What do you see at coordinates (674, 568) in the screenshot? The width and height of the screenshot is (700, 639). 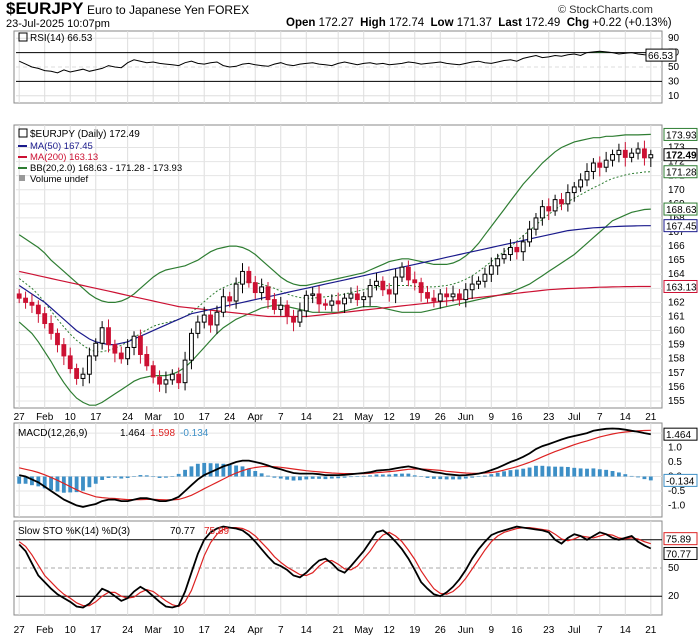 I see `sto-y-label: 50` at bounding box center [674, 568].